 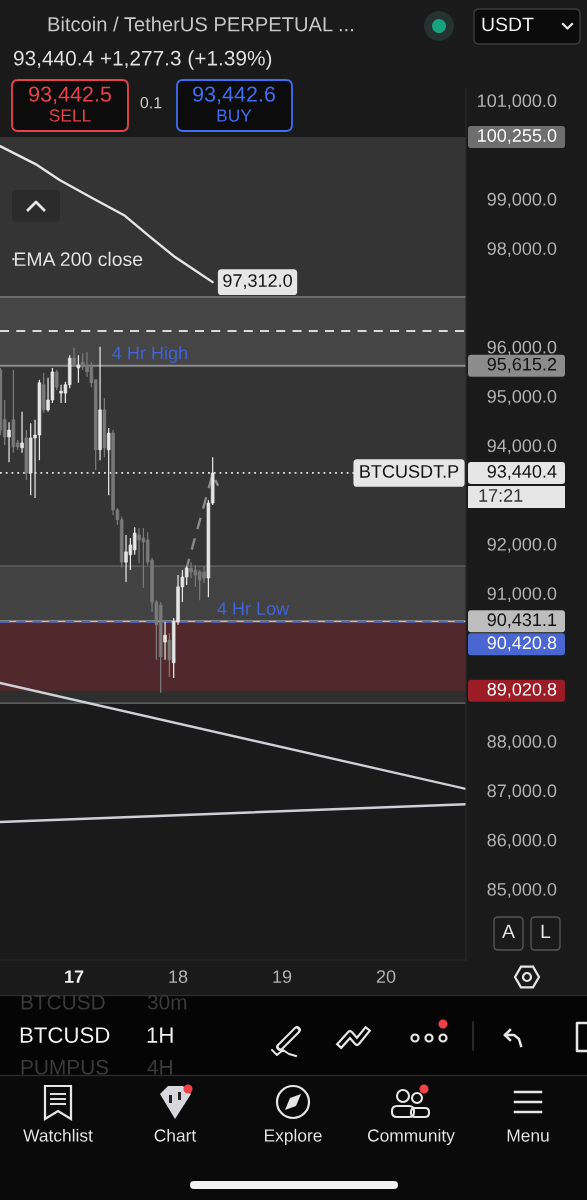 What do you see at coordinates (160, 1035) in the screenshot?
I see `text: 1H` at bounding box center [160, 1035].